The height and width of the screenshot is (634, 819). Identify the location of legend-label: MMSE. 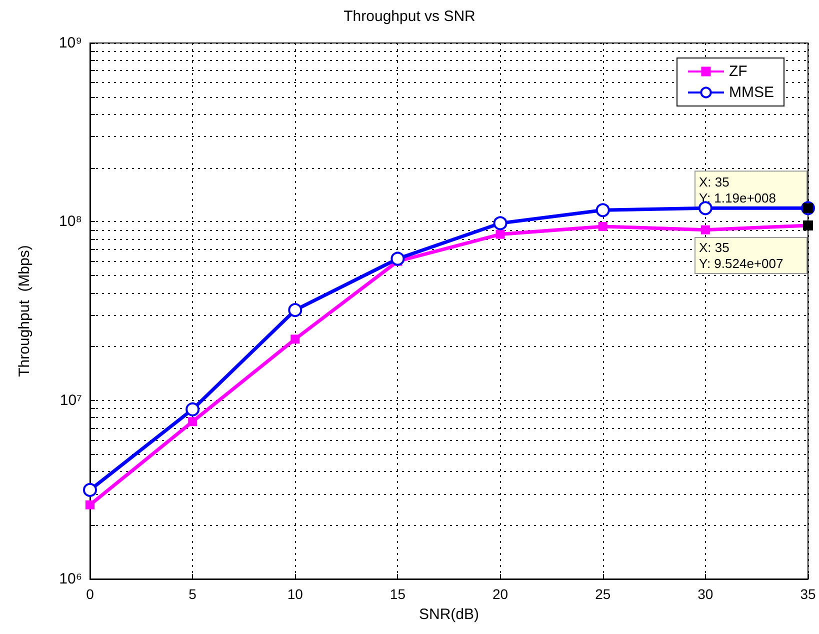
(751, 92).